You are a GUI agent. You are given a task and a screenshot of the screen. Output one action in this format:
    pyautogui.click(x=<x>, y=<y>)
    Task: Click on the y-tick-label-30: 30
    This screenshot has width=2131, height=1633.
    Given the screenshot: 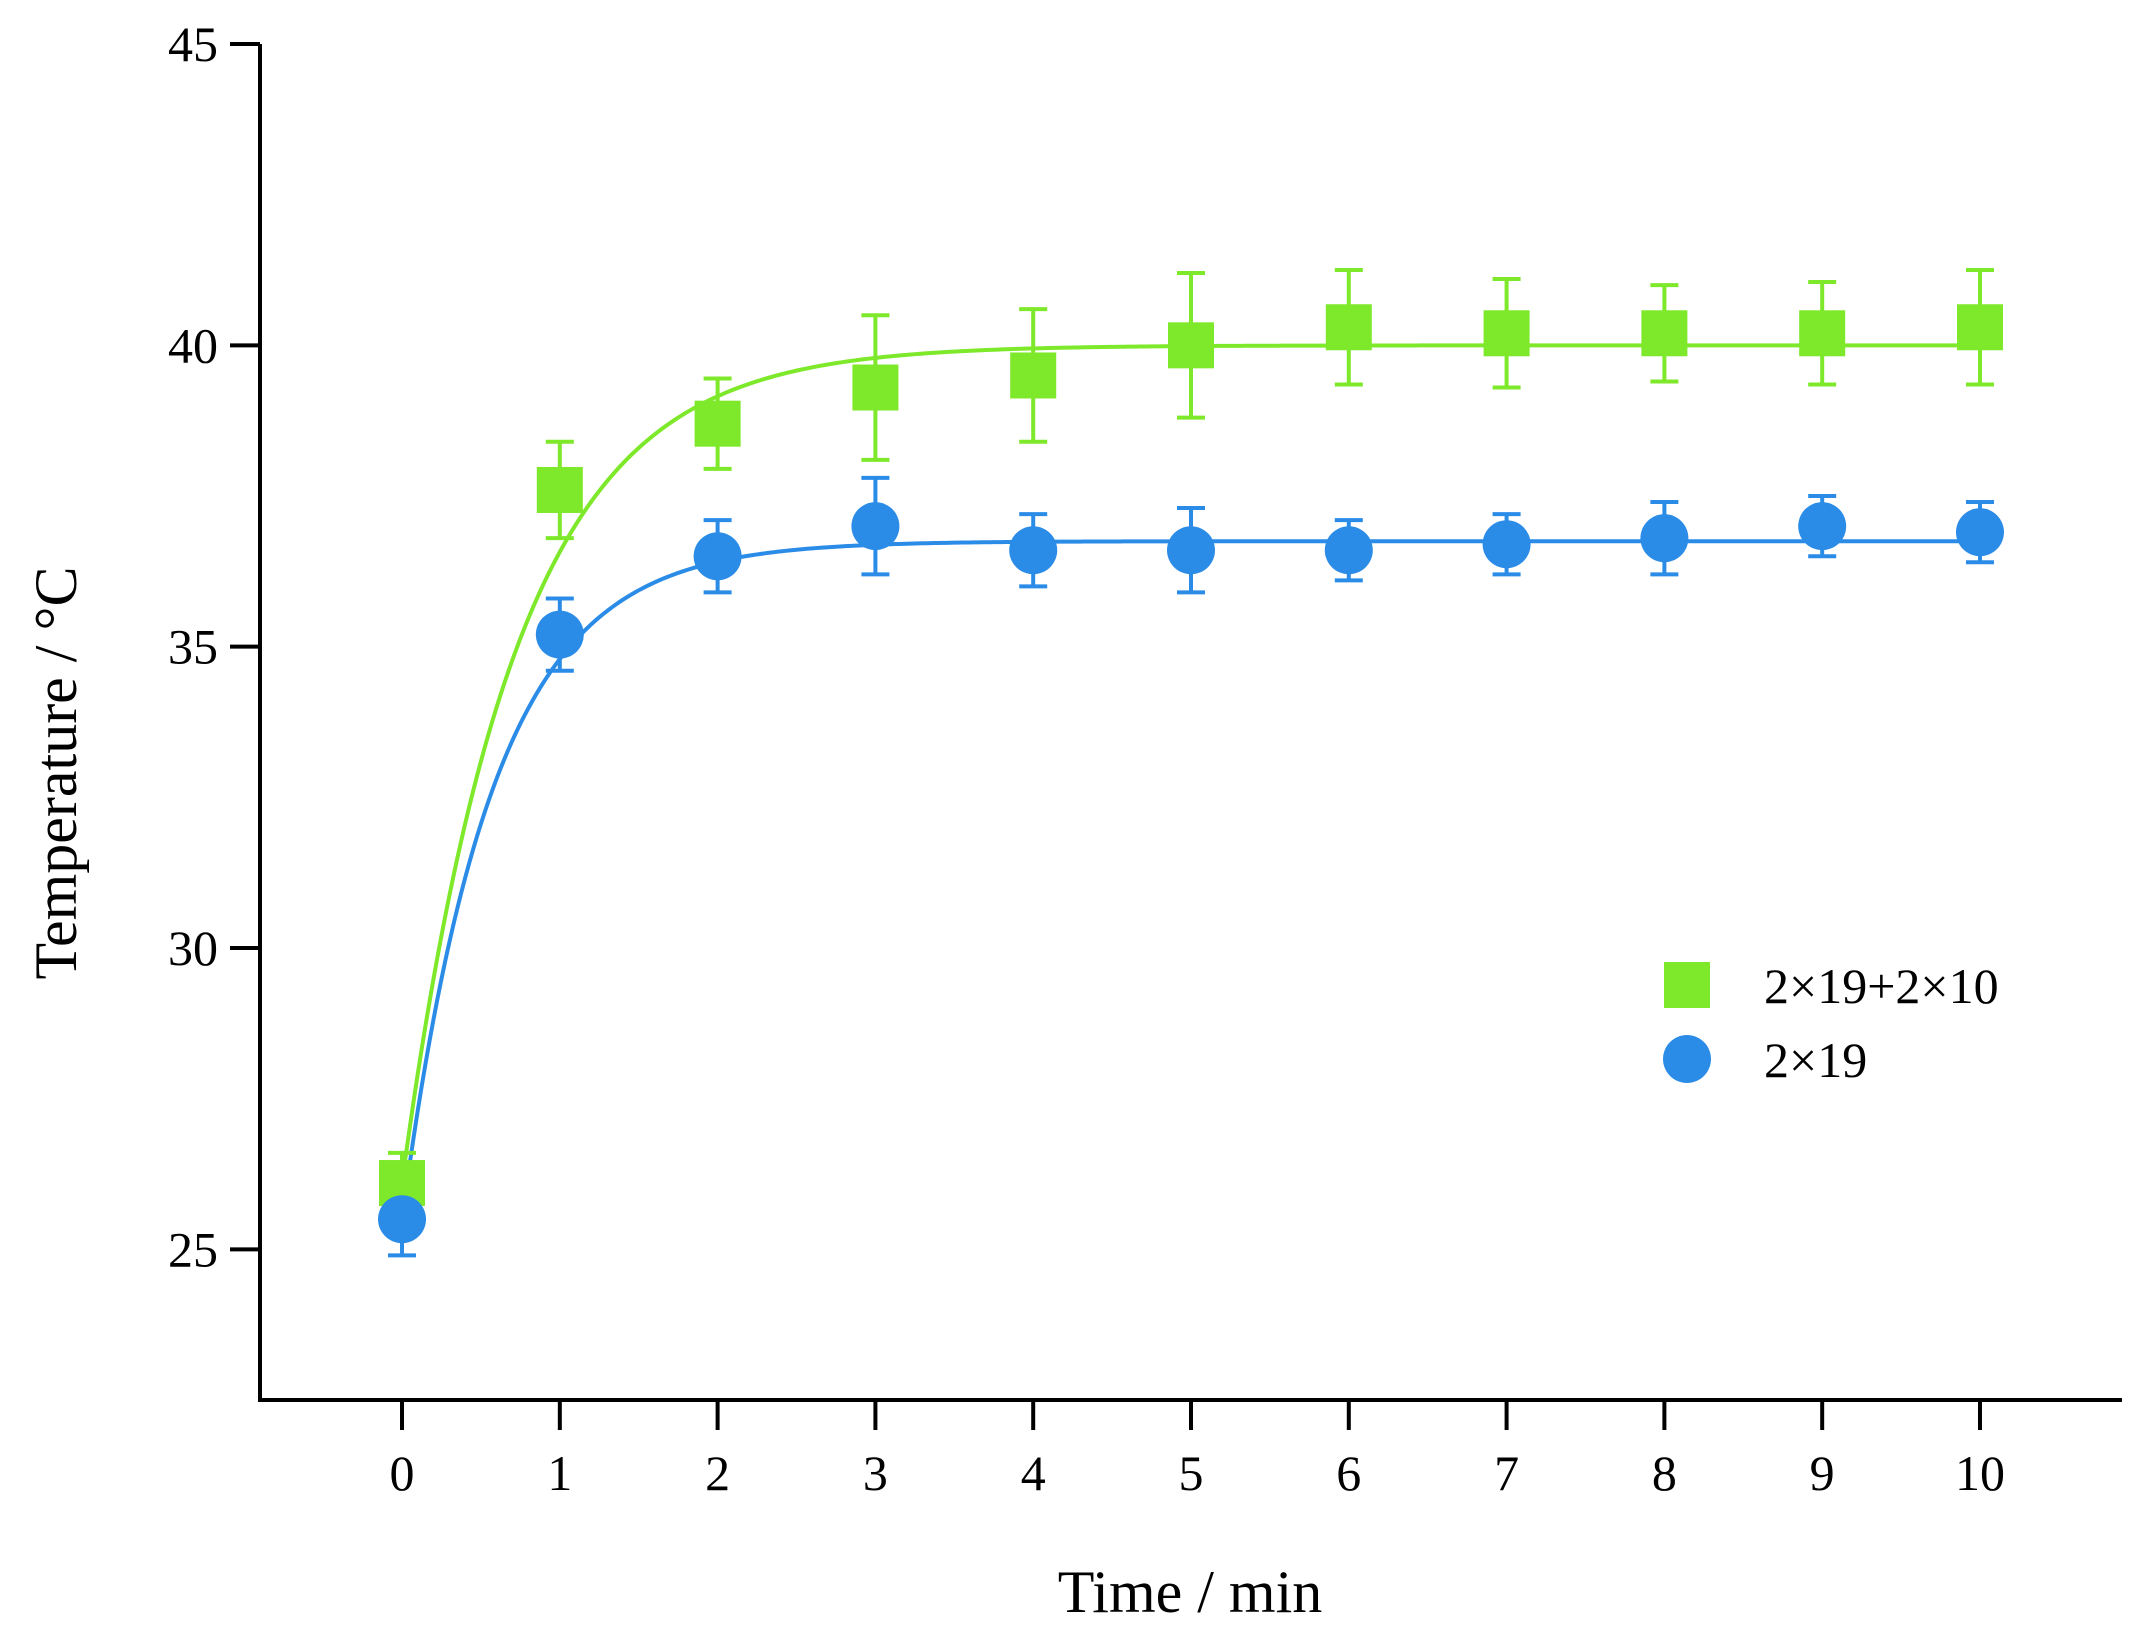 What is the action you would take?
    pyautogui.click(x=193, y=948)
    